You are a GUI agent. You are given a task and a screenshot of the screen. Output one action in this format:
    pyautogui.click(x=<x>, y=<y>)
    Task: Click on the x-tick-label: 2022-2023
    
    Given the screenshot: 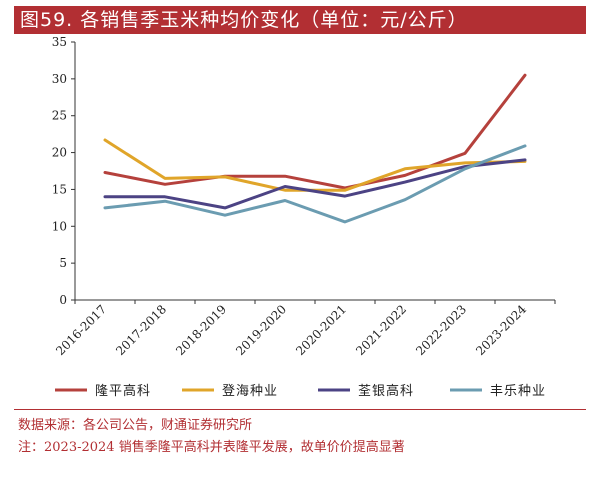 What is the action you would take?
    pyautogui.click(x=441, y=330)
    